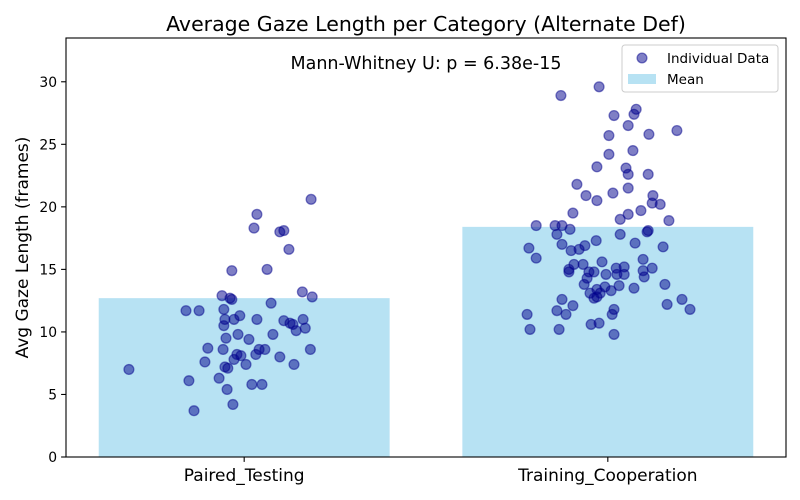 Image resolution: width=800 pixels, height=500 pixels. Describe the element at coordinates (48, 270) in the screenshot. I see `y-tick-label: 15` at that location.